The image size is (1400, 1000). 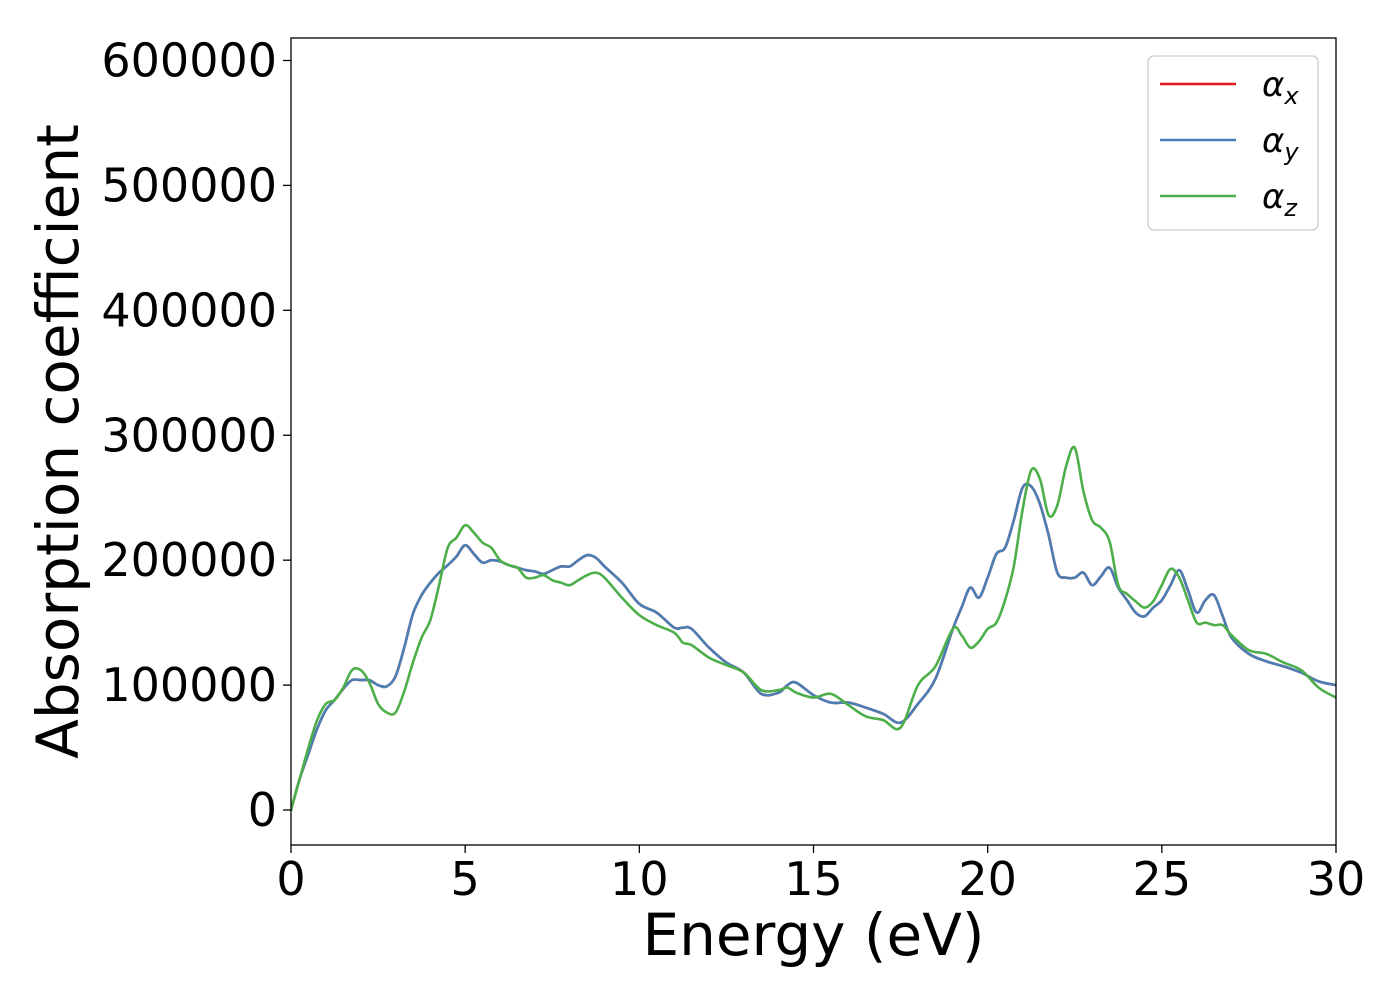 What do you see at coordinates (1291, 152) in the screenshot?
I see `legend-subscript: y` at bounding box center [1291, 152].